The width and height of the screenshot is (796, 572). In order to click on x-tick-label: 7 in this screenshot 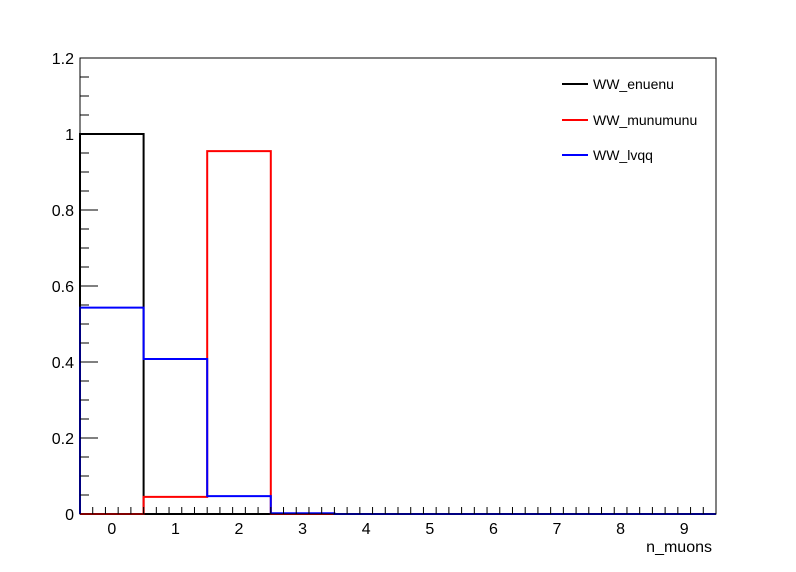, I will do `click(557, 529)`.